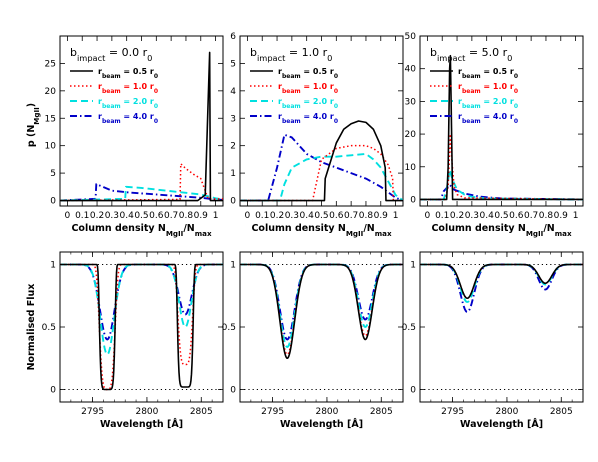  What do you see at coordinates (471, 54) in the screenshot?
I see `panel-title: bimpact = 5.0 r0` at bounding box center [471, 54].